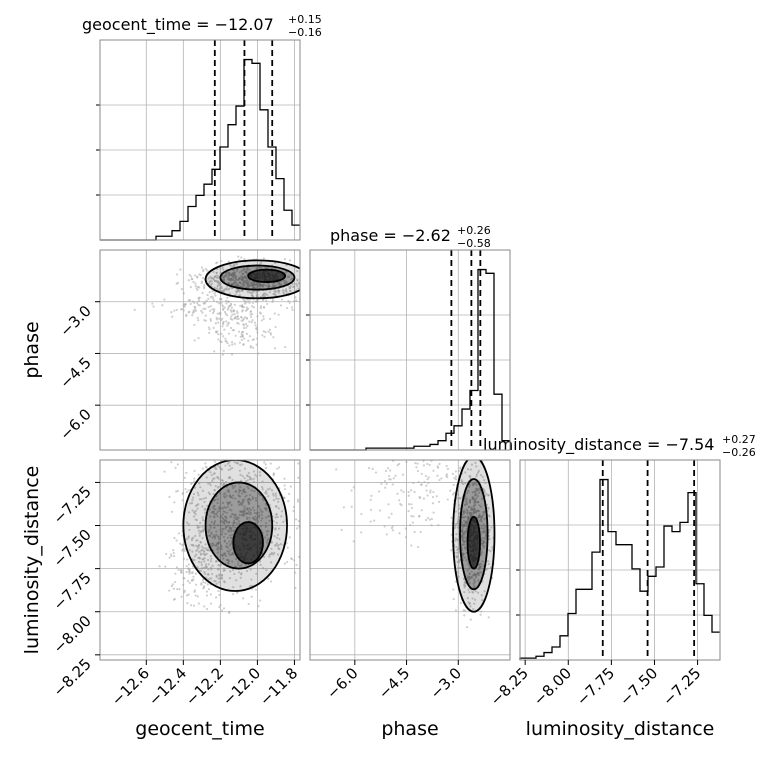 Image resolution: width=760 pixels, height=760 pixels. Describe the element at coordinates (410, 237) in the screenshot. I see `title-phase: phase = −2.62 +0.26 −0.58` at that location.